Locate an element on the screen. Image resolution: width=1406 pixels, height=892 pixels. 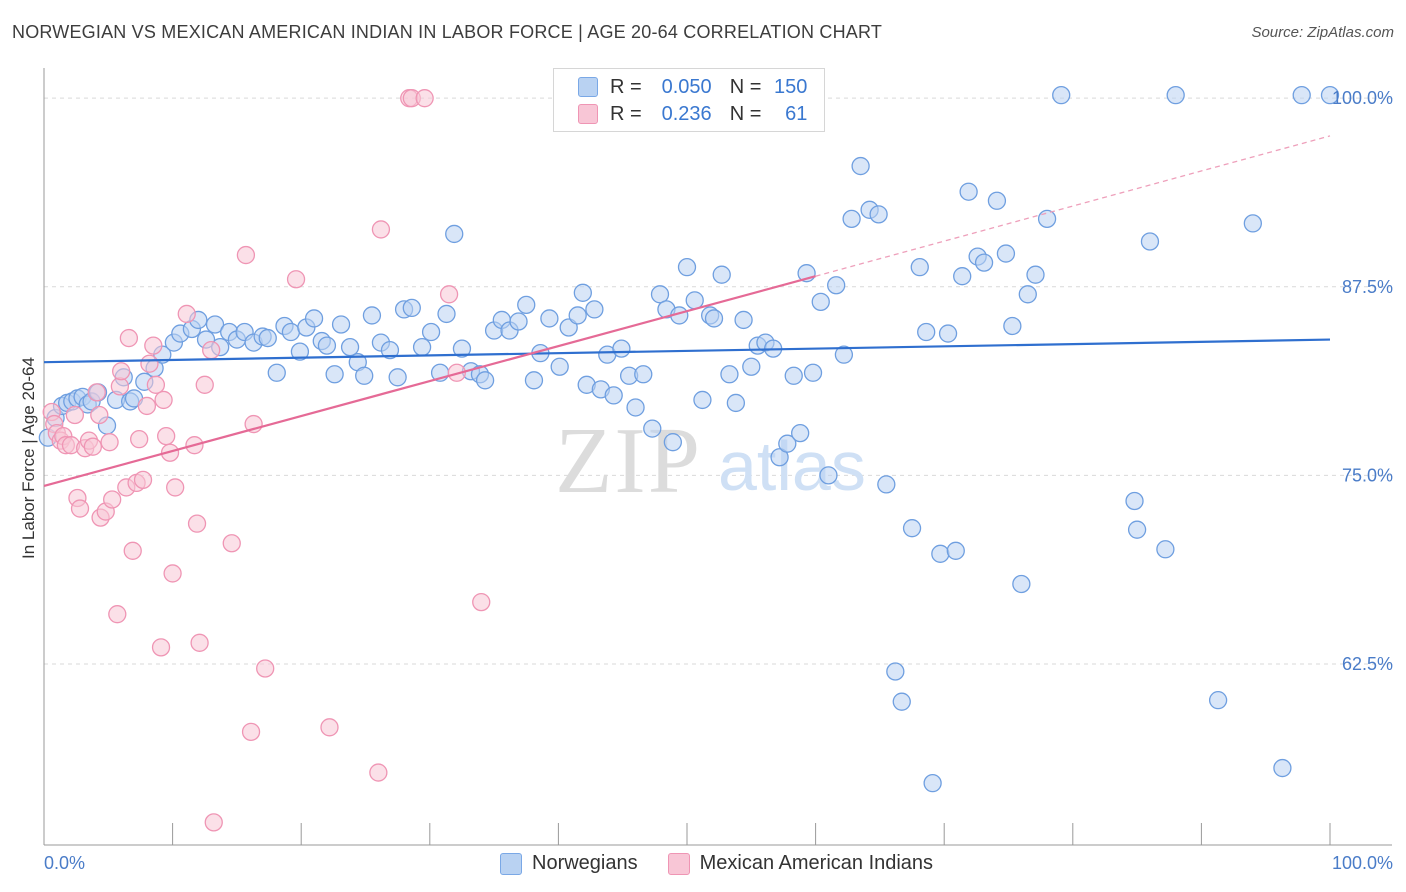
y-tick-label: 62.5% is located at coordinates (1367, 664).